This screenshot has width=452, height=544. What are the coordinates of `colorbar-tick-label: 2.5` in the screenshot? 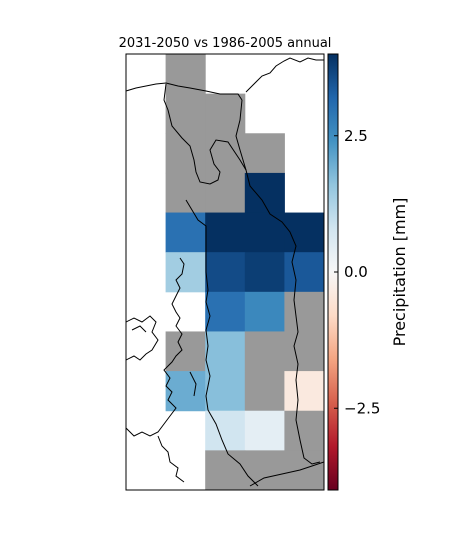 It's located at (356, 136).